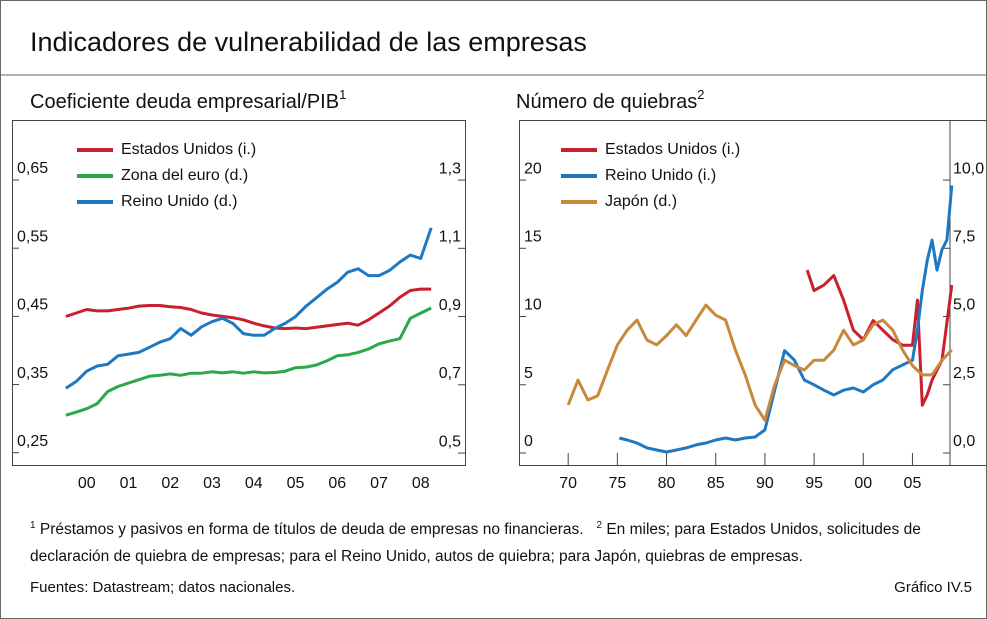  I want to click on y-tick-label: 15, so click(533, 237).